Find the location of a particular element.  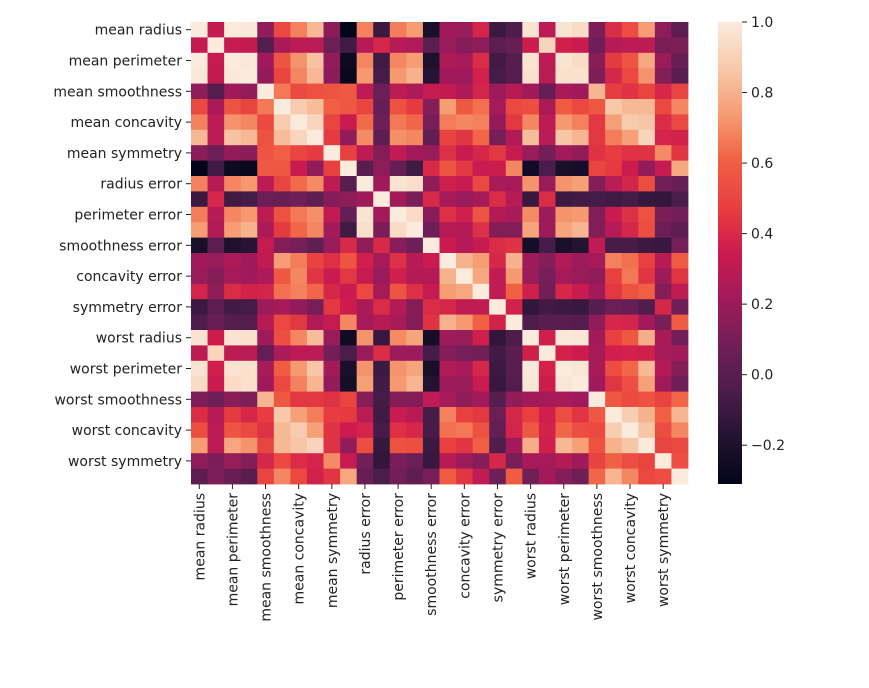

y-tick-label: concavity error is located at coordinates (129, 277).